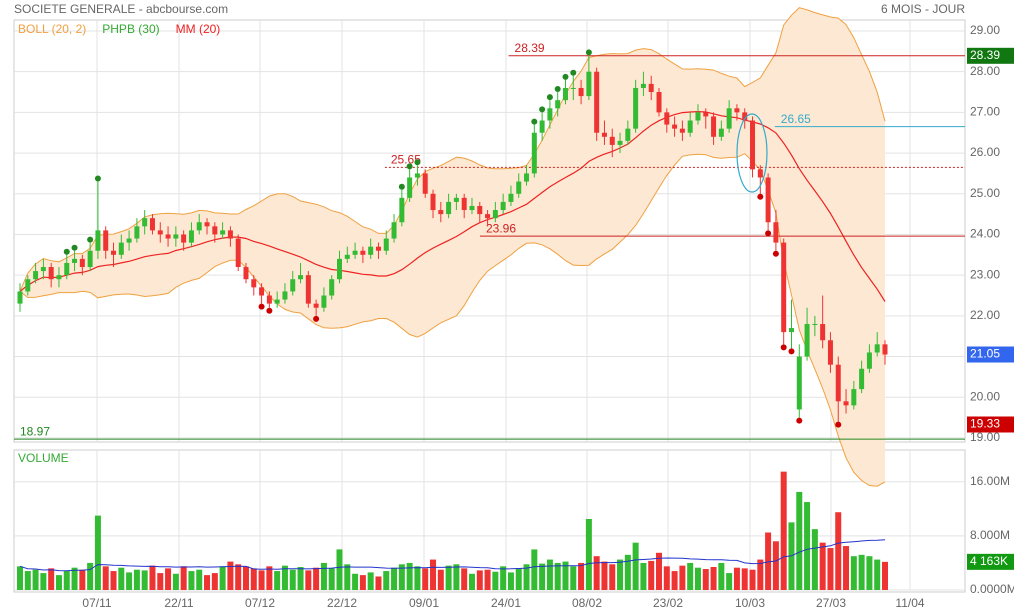  What do you see at coordinates (668, 603) in the screenshot?
I see `x-tick-label: 23/02` at bounding box center [668, 603].